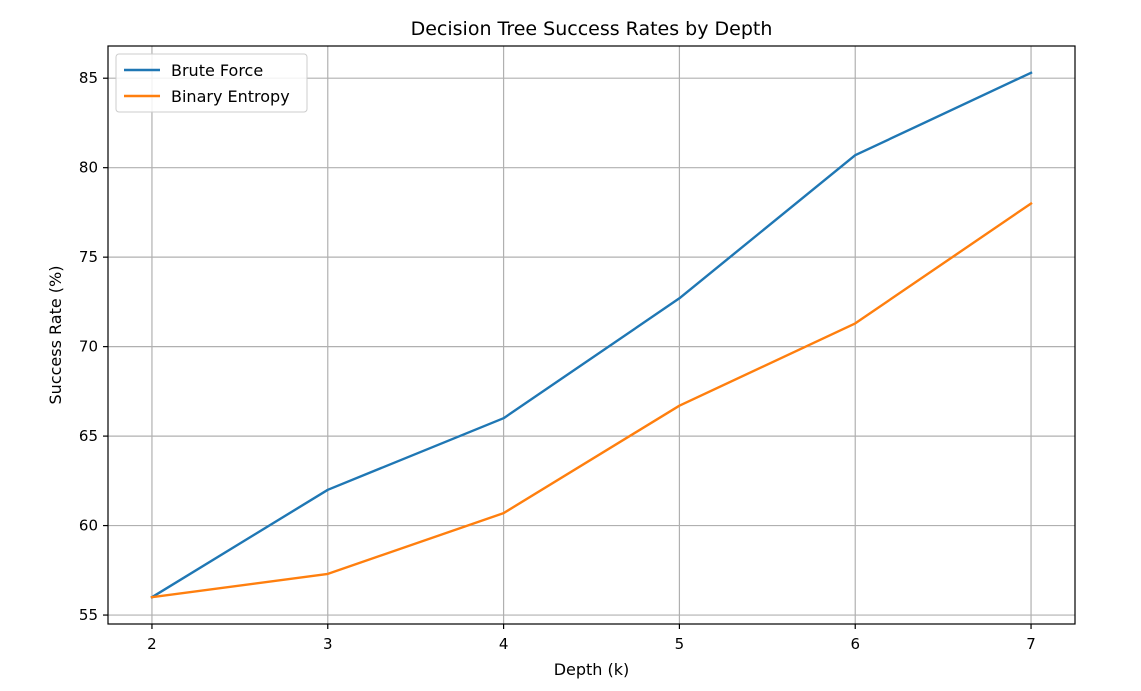 The height and width of the screenshot is (691, 1141). I want to click on y-tick-label: 80, so click(88, 168).